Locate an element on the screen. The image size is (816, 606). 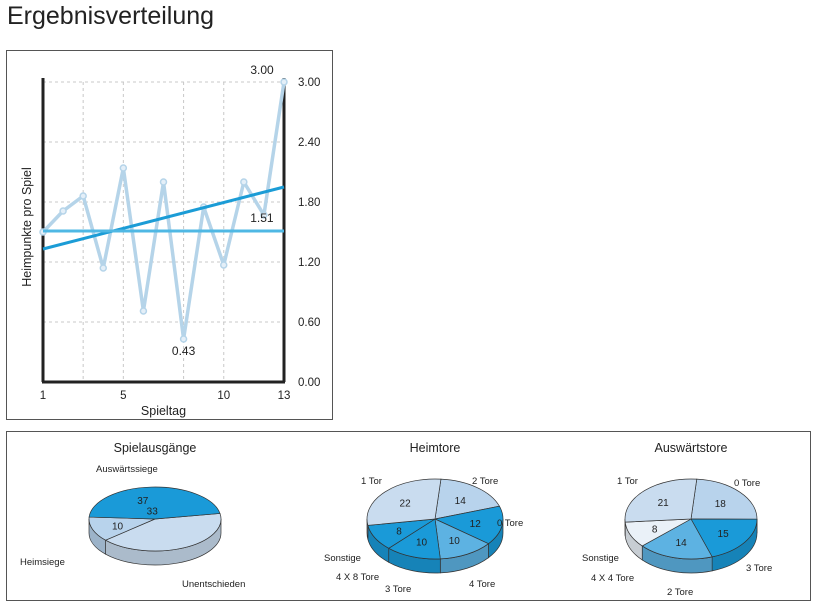
y-tick-label: 0.00 is located at coordinates (309, 383).